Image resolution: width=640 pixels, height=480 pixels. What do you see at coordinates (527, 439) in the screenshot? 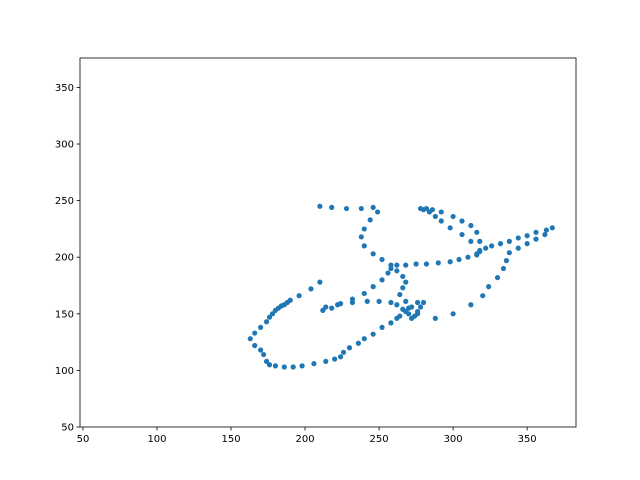
I see `x-tick-label: 350` at bounding box center [527, 439].